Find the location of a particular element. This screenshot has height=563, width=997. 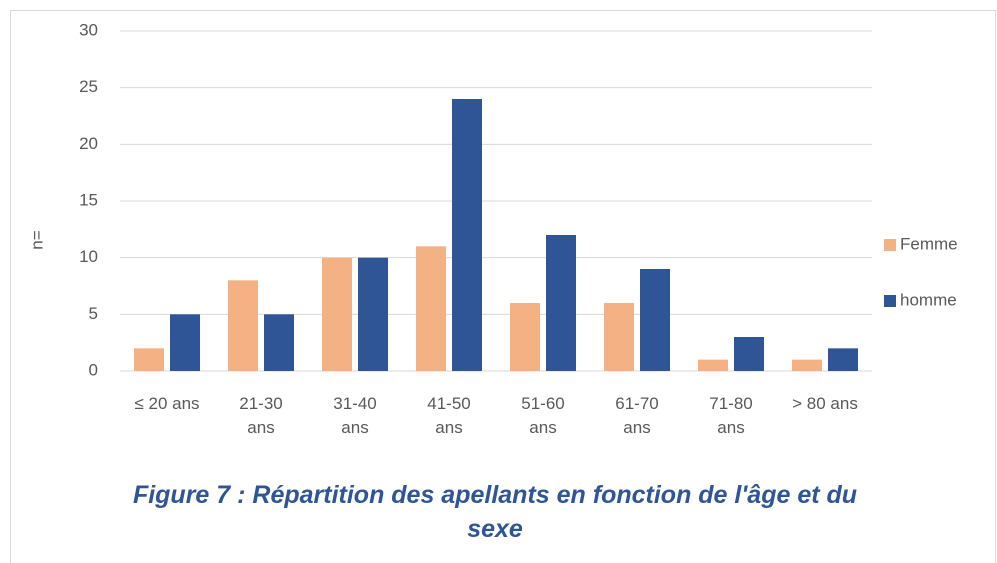

x-tick-label: ≤ 20 ans is located at coordinates (167, 403).